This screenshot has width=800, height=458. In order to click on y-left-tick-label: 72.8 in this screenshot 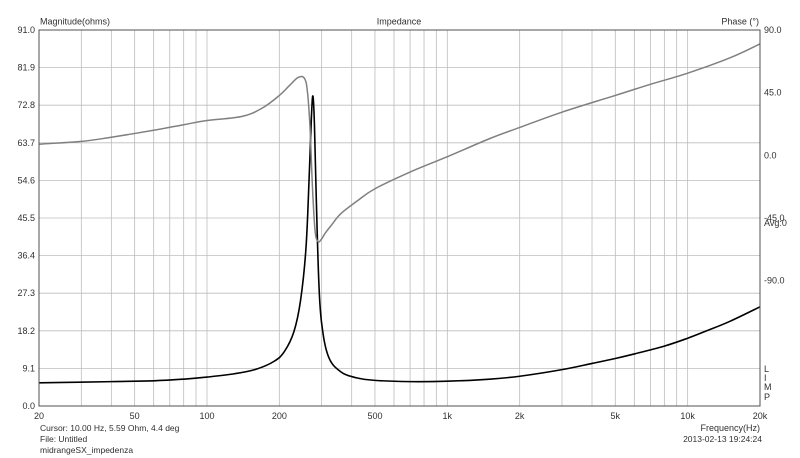, I will do `click(26, 105)`.